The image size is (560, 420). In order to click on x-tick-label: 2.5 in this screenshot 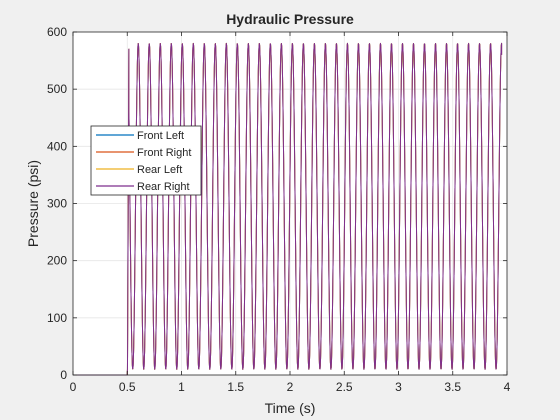, I will do `click(344, 387)`.